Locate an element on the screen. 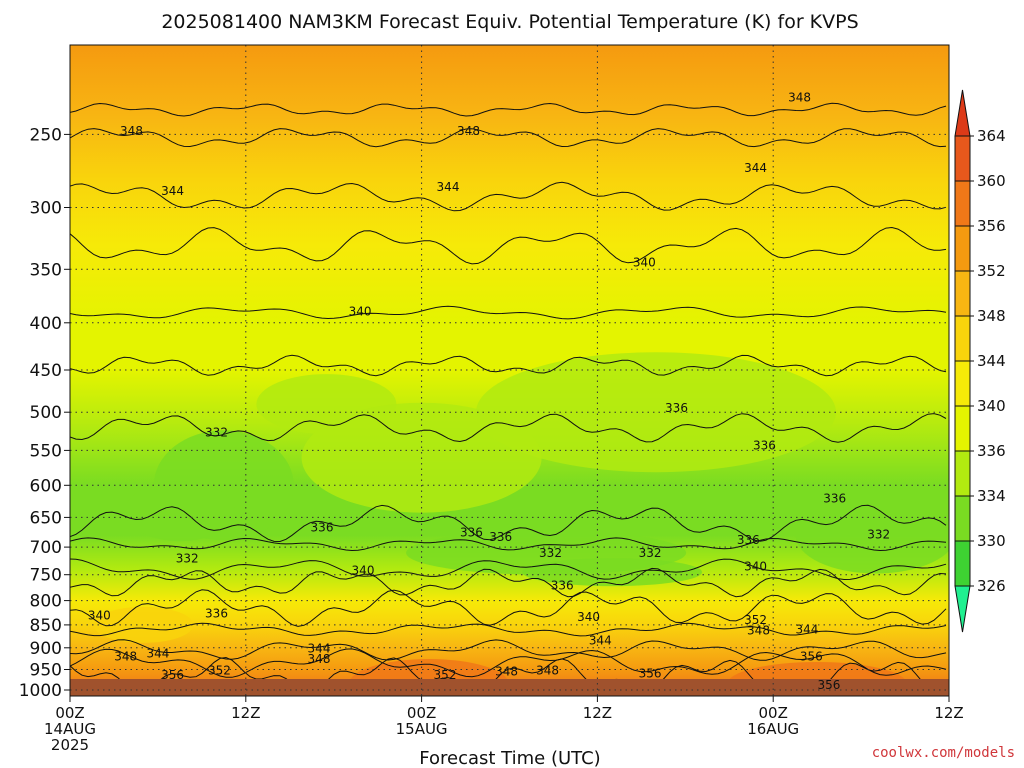  y-tick-label: 650 is located at coordinates (46, 518).